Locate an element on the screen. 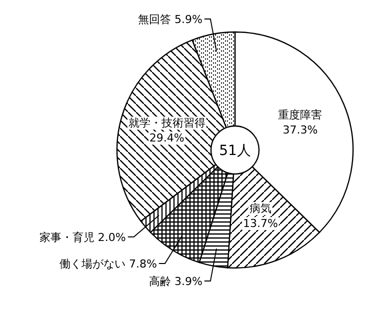 Image resolution: width=391 pixels, height=321 pixels. slice-label: 家事・育児 2.0% is located at coordinates (82, 237).